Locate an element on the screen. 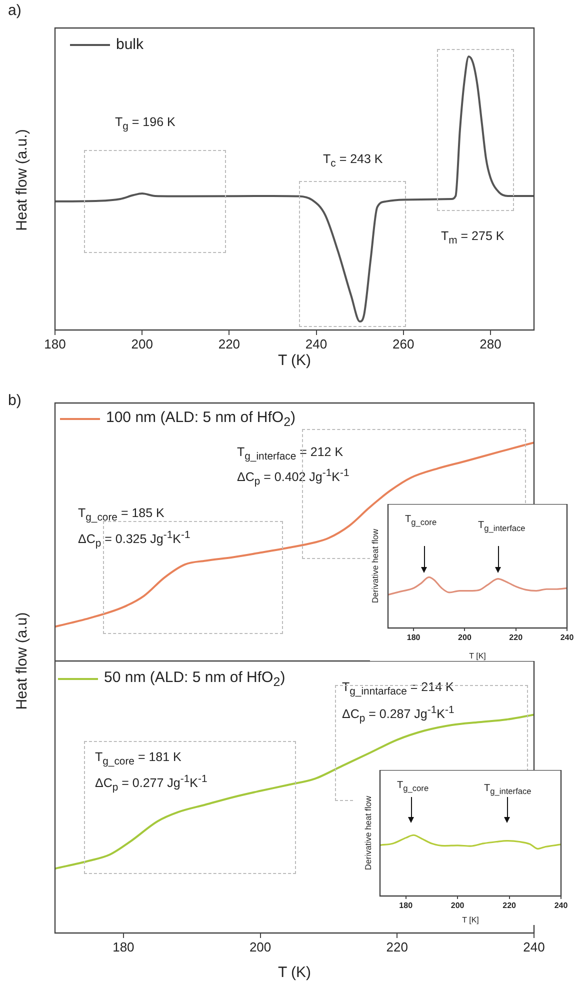 The height and width of the screenshot is (982, 577). legend-label: 50 nm (ALD: 5 nm of HfO$_{2}$) is located at coordinates (195, 679).